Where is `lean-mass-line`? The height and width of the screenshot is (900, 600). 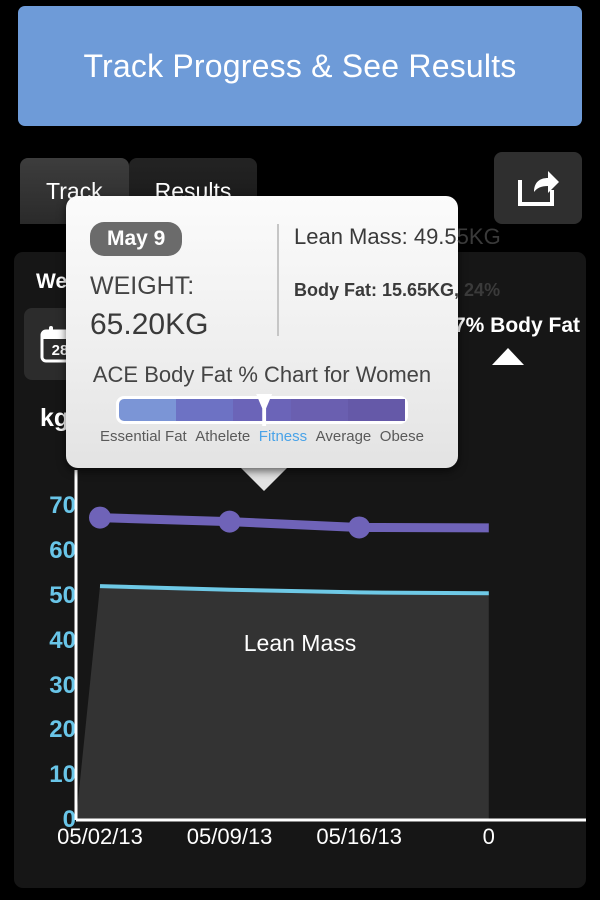 lean-mass-line is located at coordinates (294, 590).